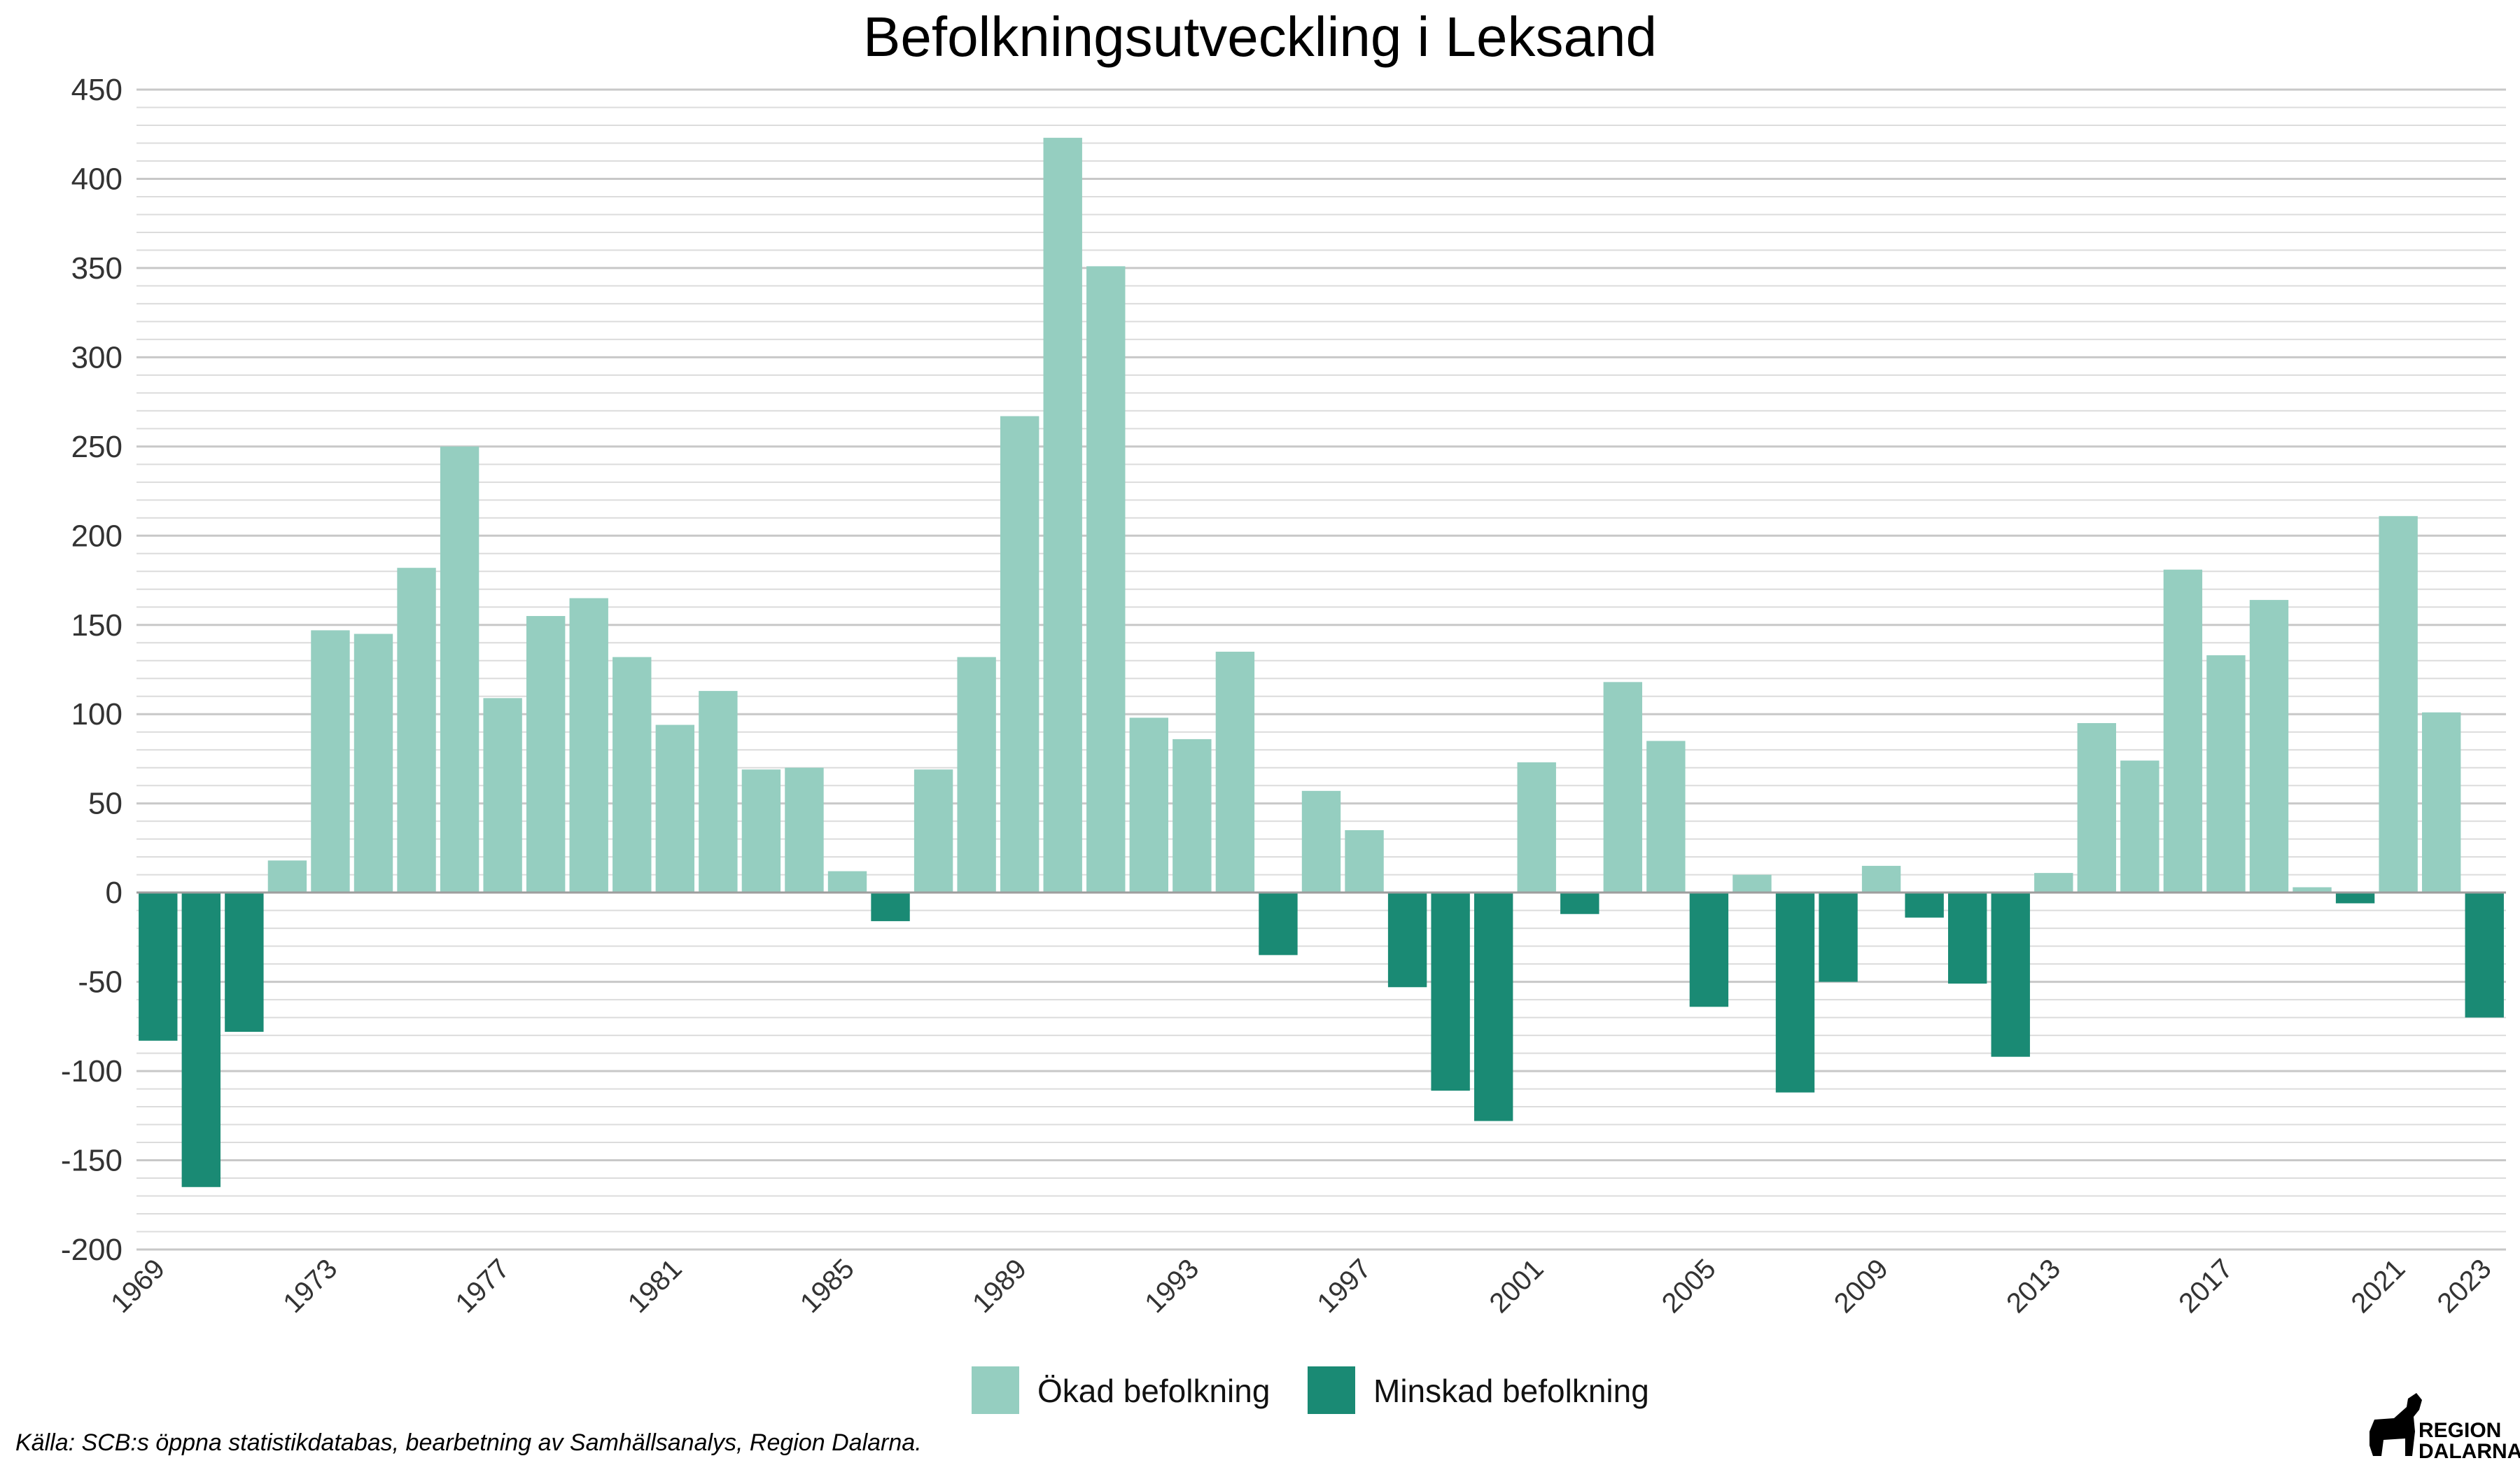  Describe the element at coordinates (1517, 1286) in the screenshot. I see `x-tick-label: 2001` at that location.